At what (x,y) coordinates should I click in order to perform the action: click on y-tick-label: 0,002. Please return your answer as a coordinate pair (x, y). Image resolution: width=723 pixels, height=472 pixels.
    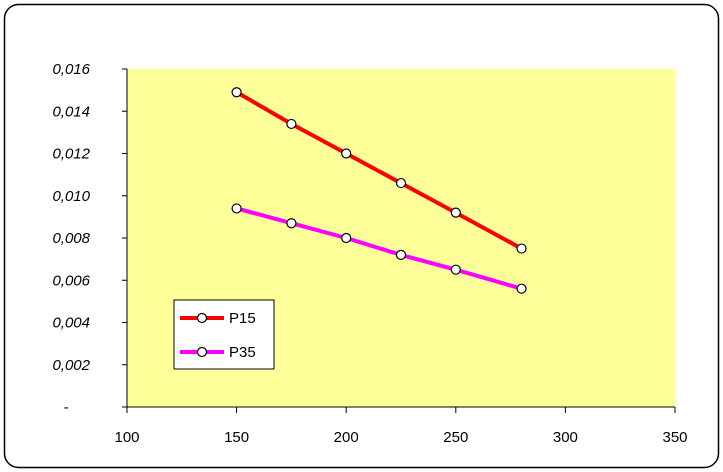
    Looking at the image, I should click on (71, 365).